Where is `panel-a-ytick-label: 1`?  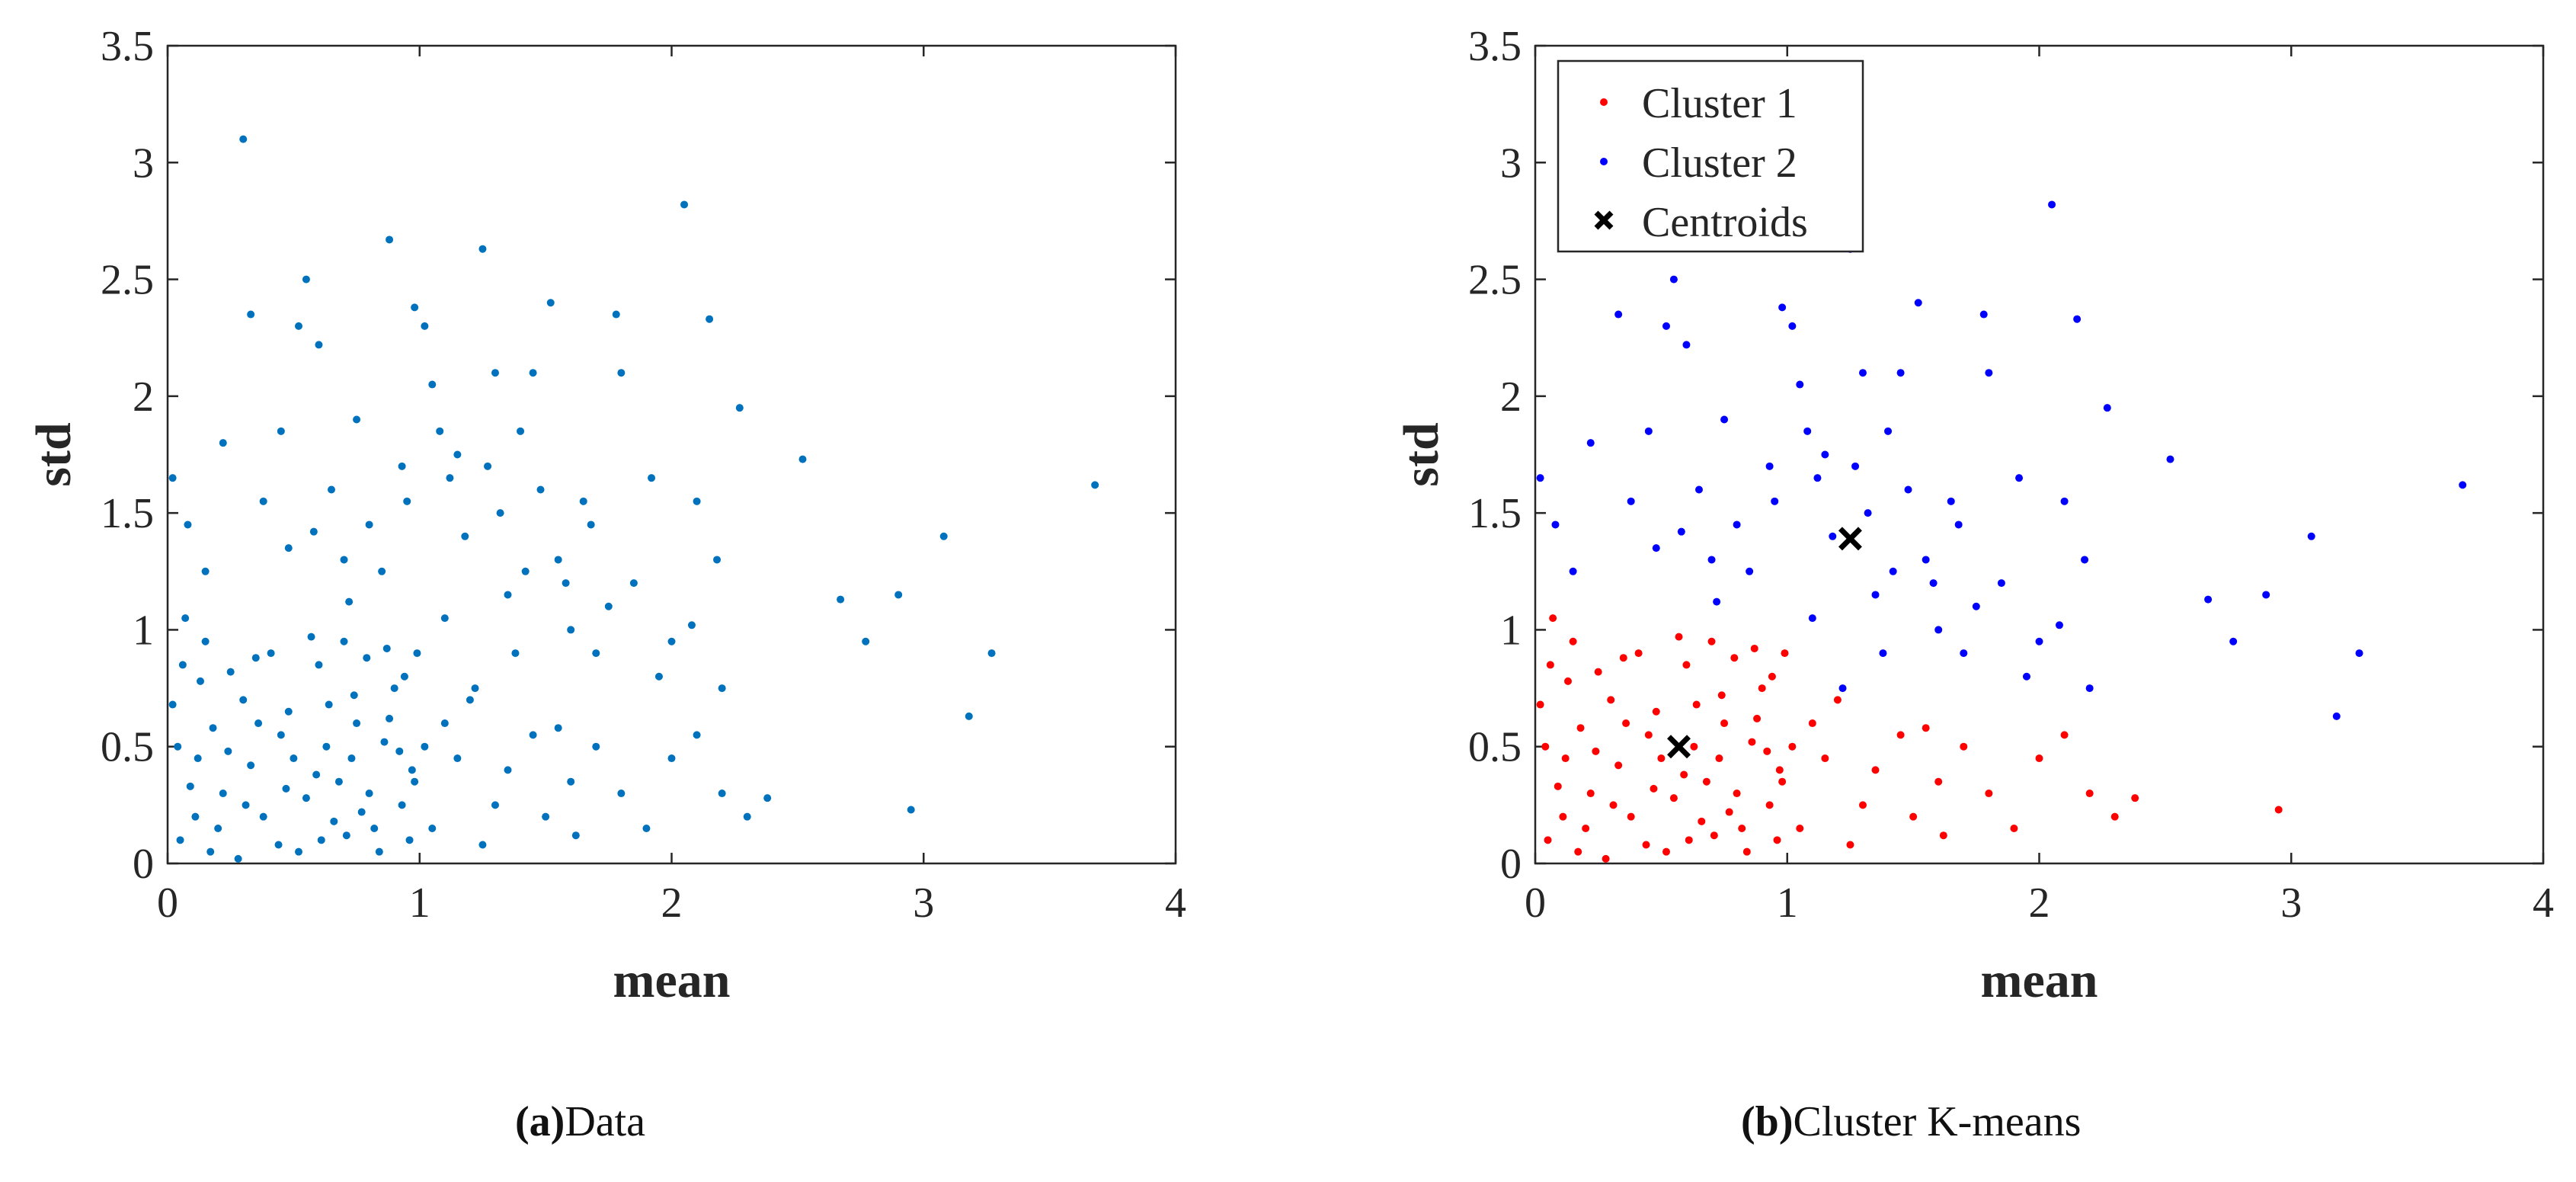
panel-a-ytick-label: 1 is located at coordinates (143, 630).